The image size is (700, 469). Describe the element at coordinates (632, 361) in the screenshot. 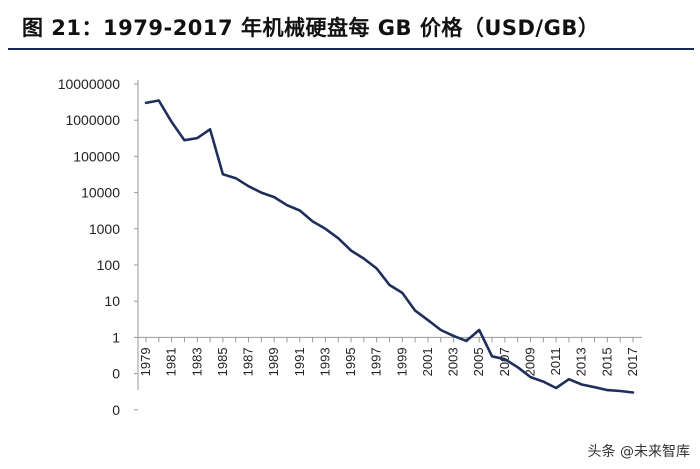

I see `x-tick-label: 2017` at that location.